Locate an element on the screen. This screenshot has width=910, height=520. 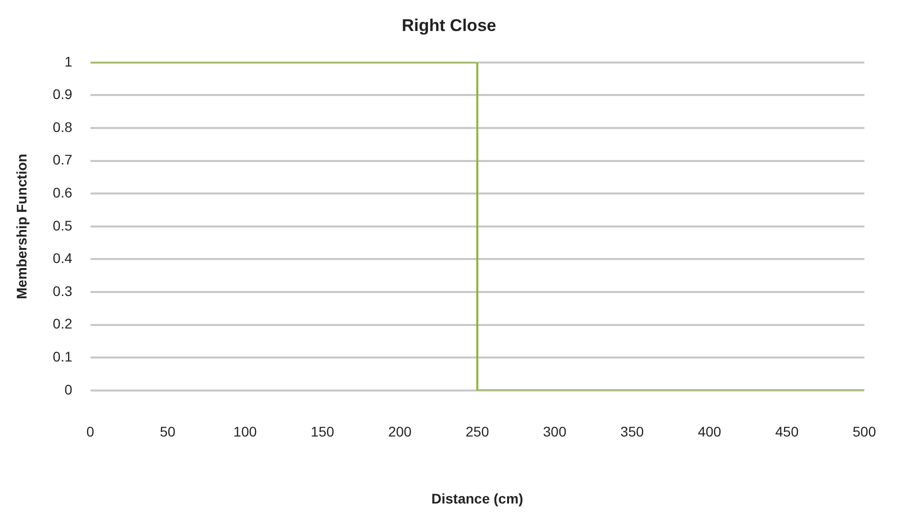
x-tick-label: 350 is located at coordinates (632, 432).